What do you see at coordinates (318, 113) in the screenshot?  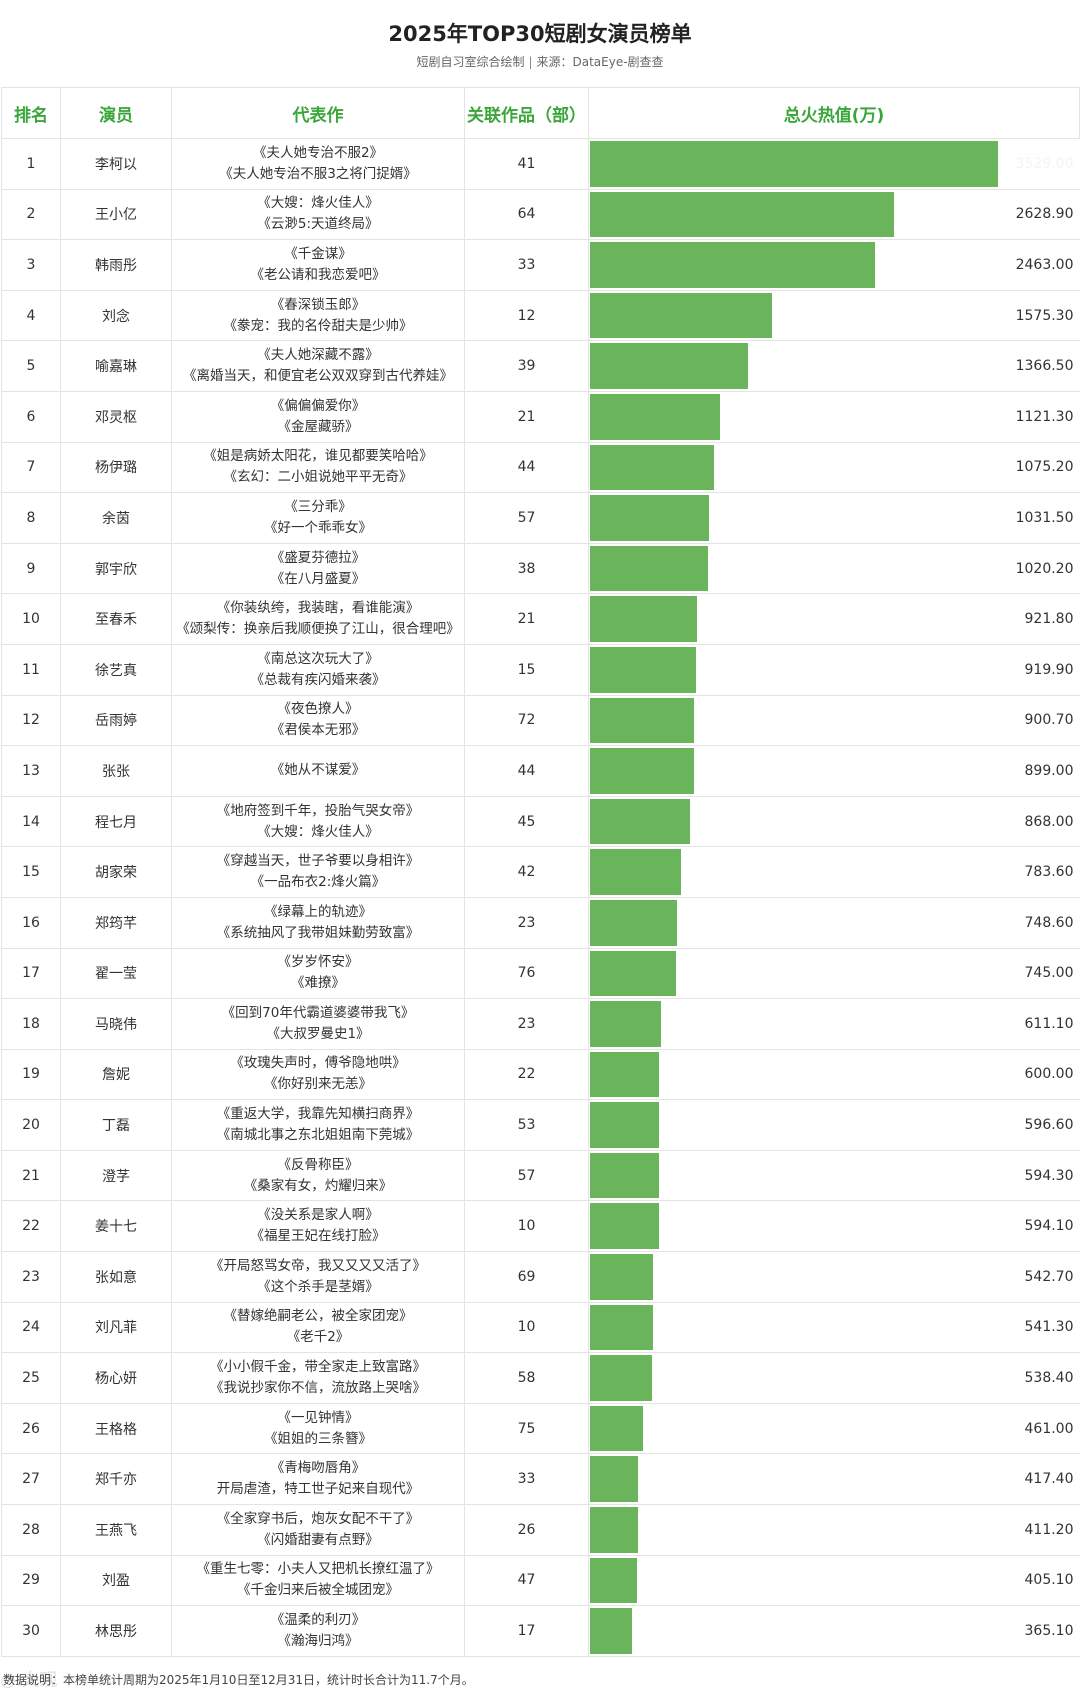 I see `col-header-works: 代表作` at bounding box center [318, 113].